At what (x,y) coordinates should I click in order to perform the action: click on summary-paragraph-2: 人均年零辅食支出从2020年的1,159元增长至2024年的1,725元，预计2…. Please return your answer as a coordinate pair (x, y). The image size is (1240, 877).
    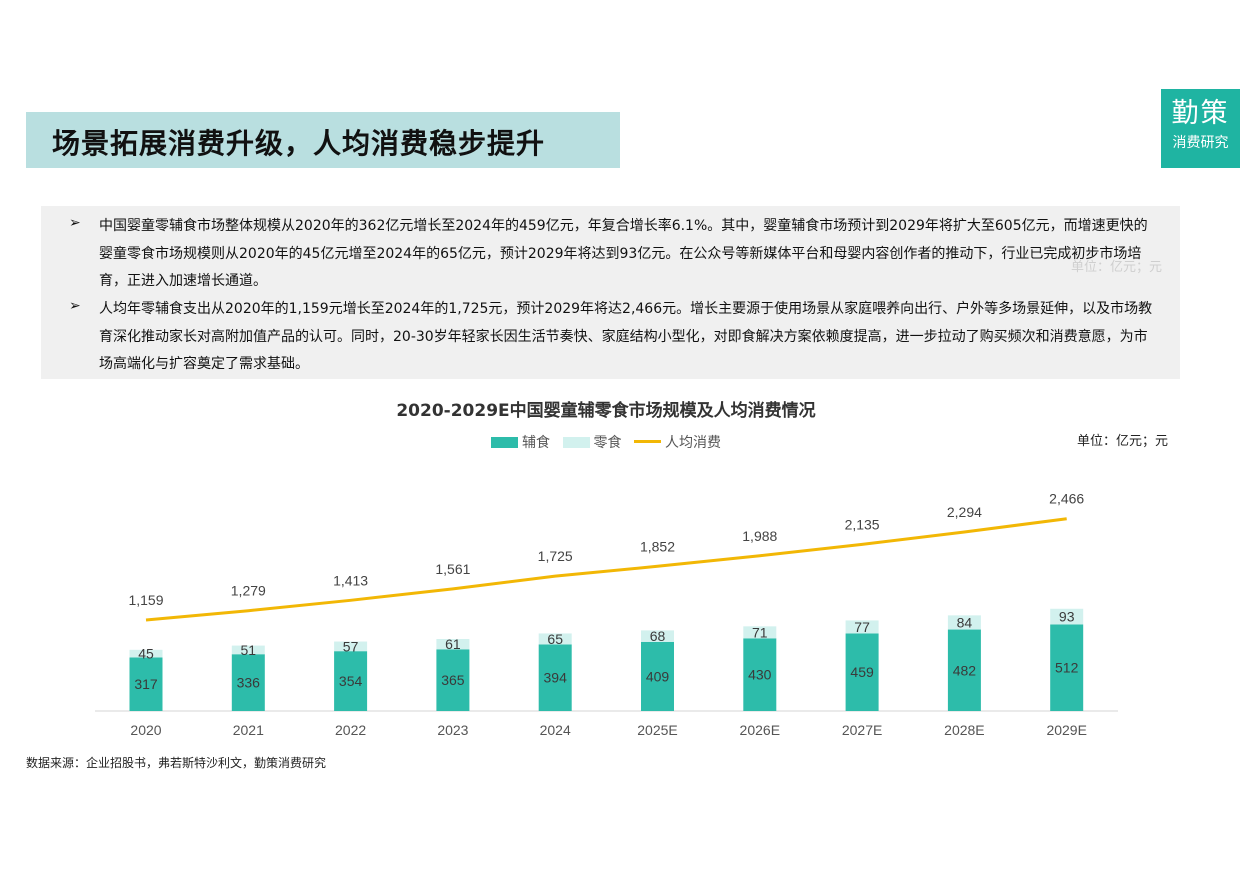
    Looking at the image, I should click on (626, 336).